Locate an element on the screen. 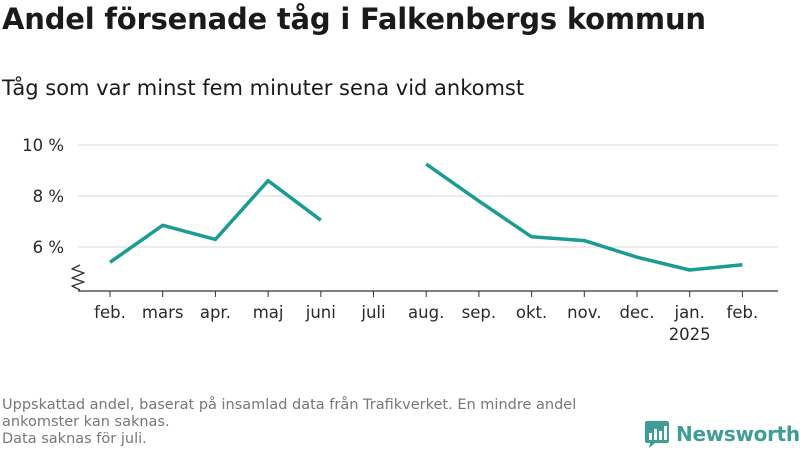  x-tick-label: juli is located at coordinates (372, 312).